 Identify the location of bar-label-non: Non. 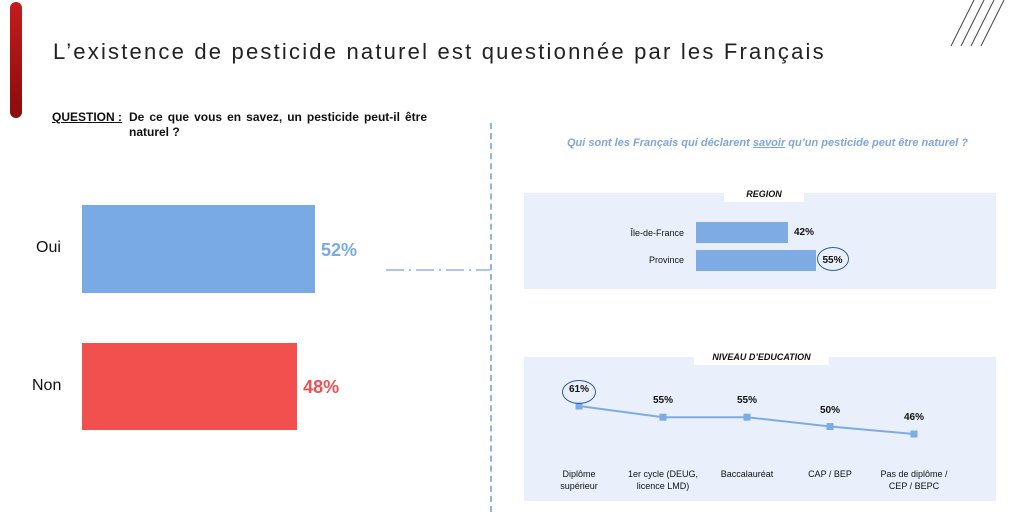
(47, 385).